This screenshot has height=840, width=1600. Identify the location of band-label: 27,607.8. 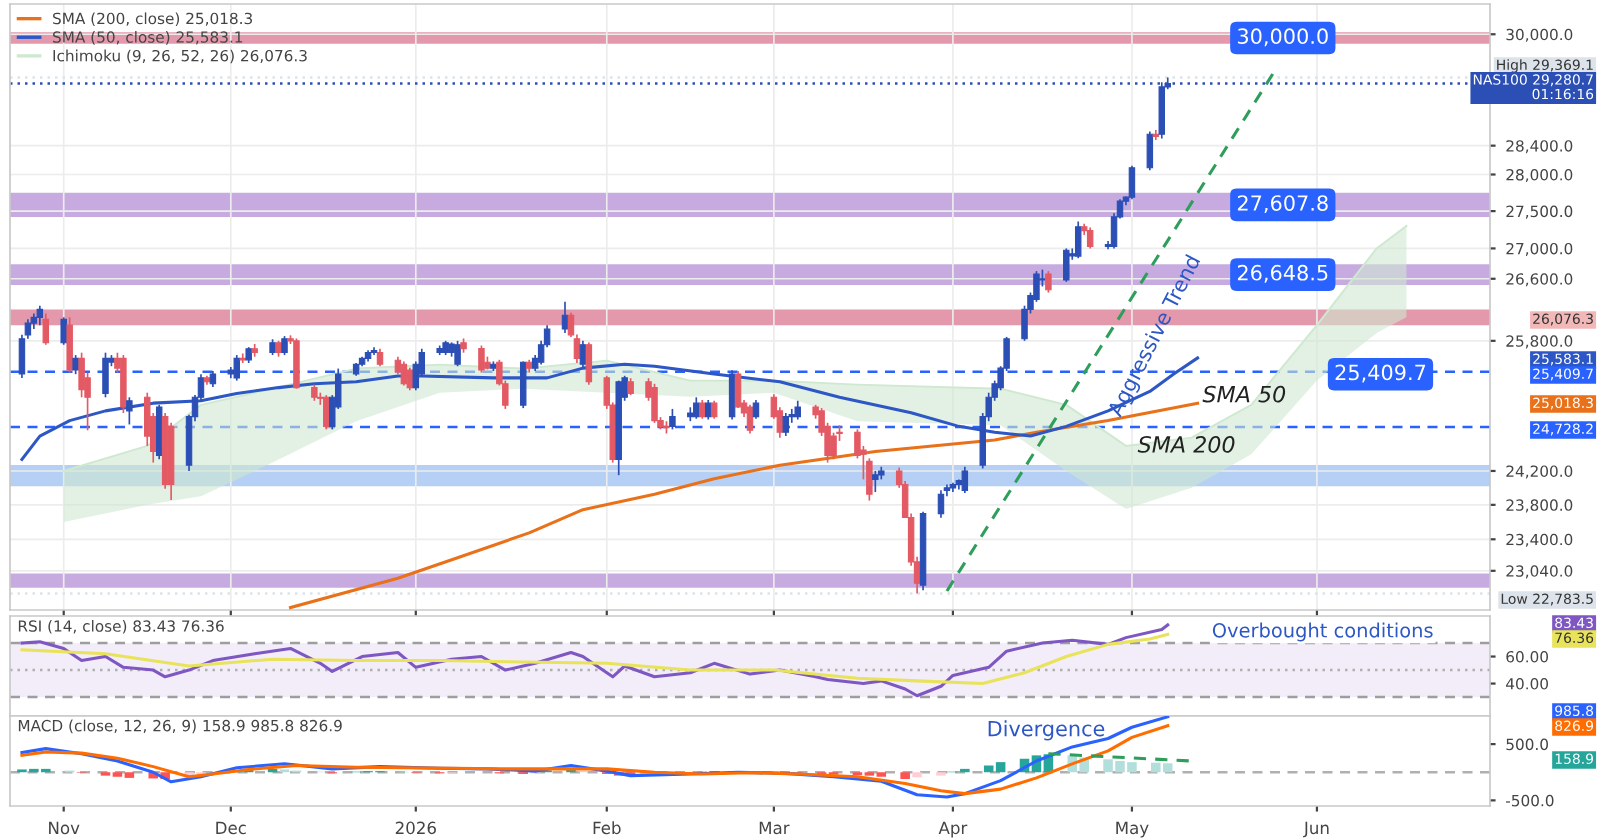
(1282, 204).